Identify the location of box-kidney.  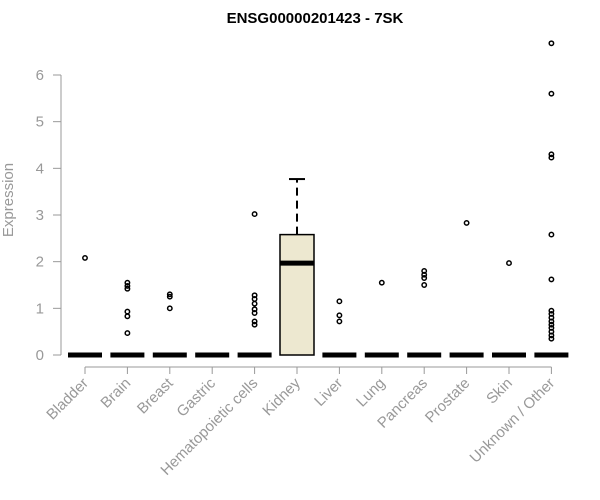
(297, 267).